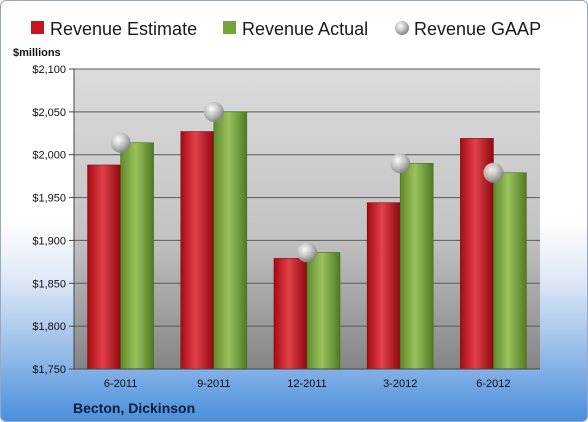  What do you see at coordinates (323, 311) in the screenshot?
I see `bar-revenue-actual-12-2011` at bounding box center [323, 311].